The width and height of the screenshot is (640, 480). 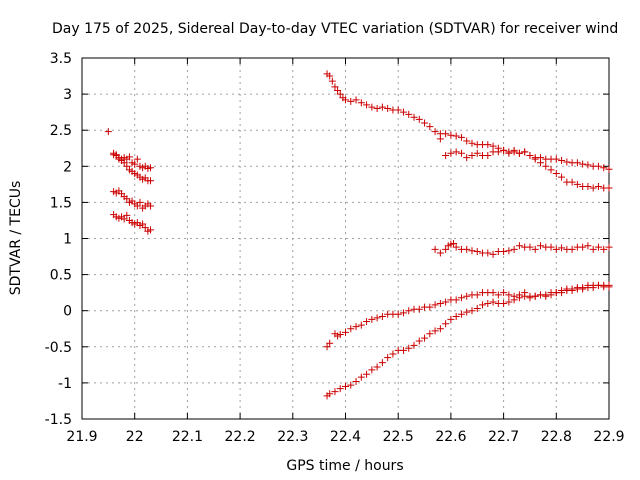 I want to click on x-tick-label: 22.1, so click(x=187, y=437).